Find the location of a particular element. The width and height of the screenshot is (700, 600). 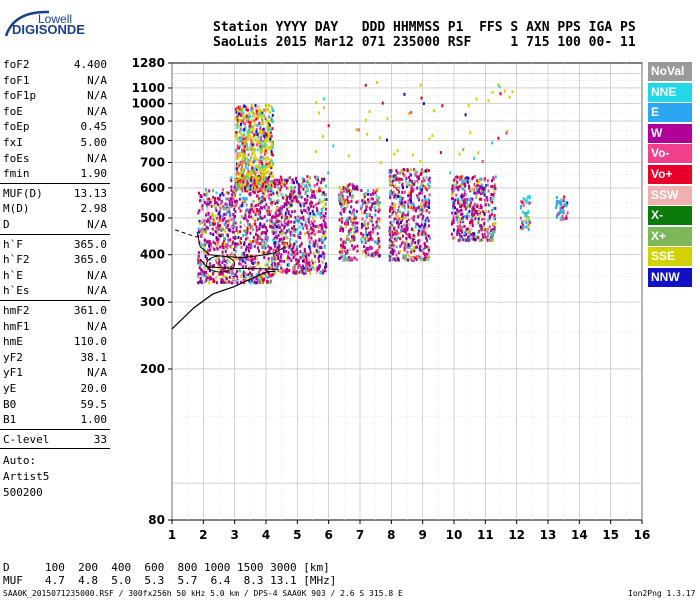

param-label: foF1p is located at coordinates (20, 96).